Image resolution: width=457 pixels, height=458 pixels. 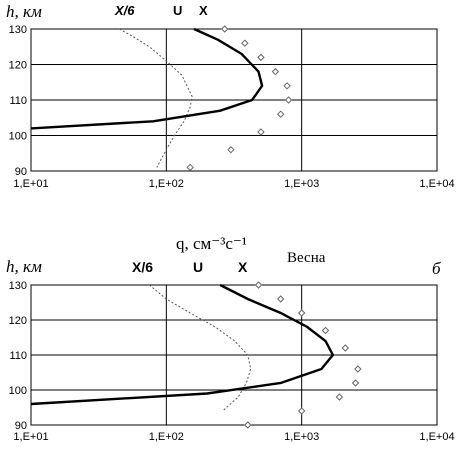 I want to click on panel-label: б, so click(x=436, y=268).